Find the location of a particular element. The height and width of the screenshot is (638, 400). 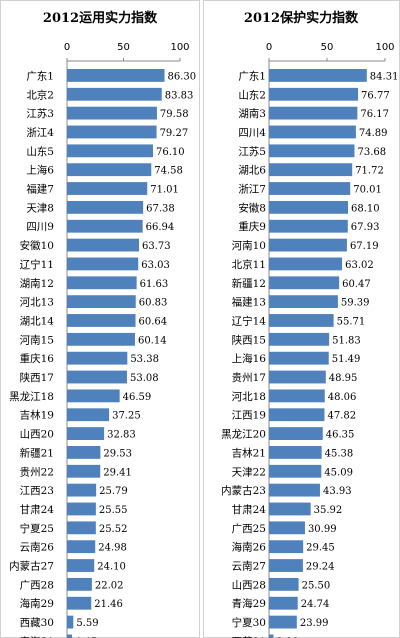

category-label: 重庆16 is located at coordinates (37, 358).